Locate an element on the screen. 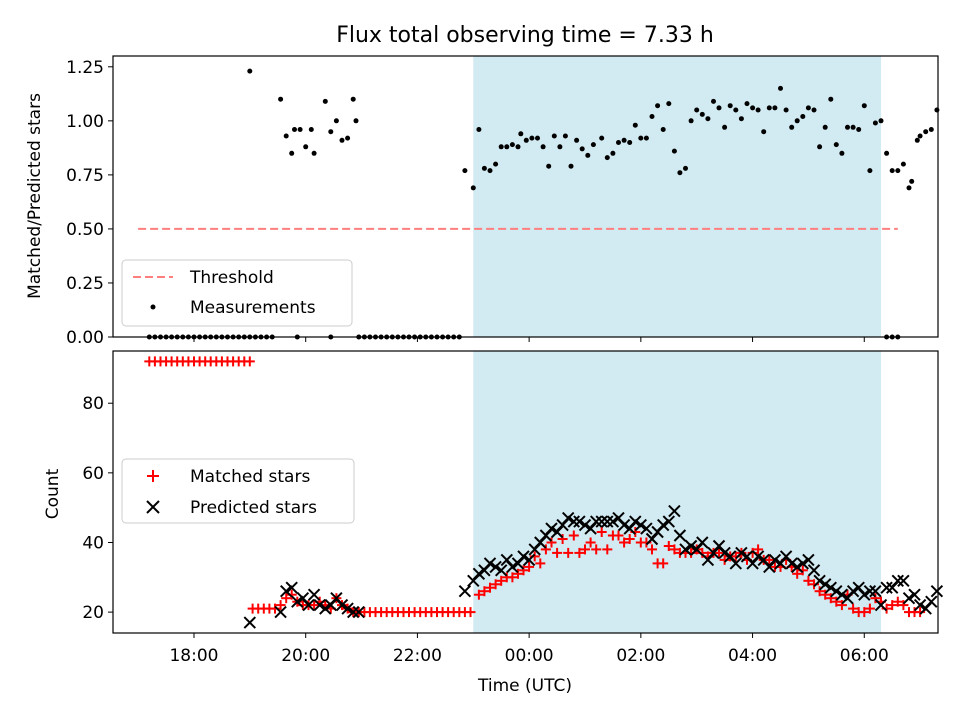 The image size is (960, 720). x-tick-label: 20:00 is located at coordinates (305, 656).